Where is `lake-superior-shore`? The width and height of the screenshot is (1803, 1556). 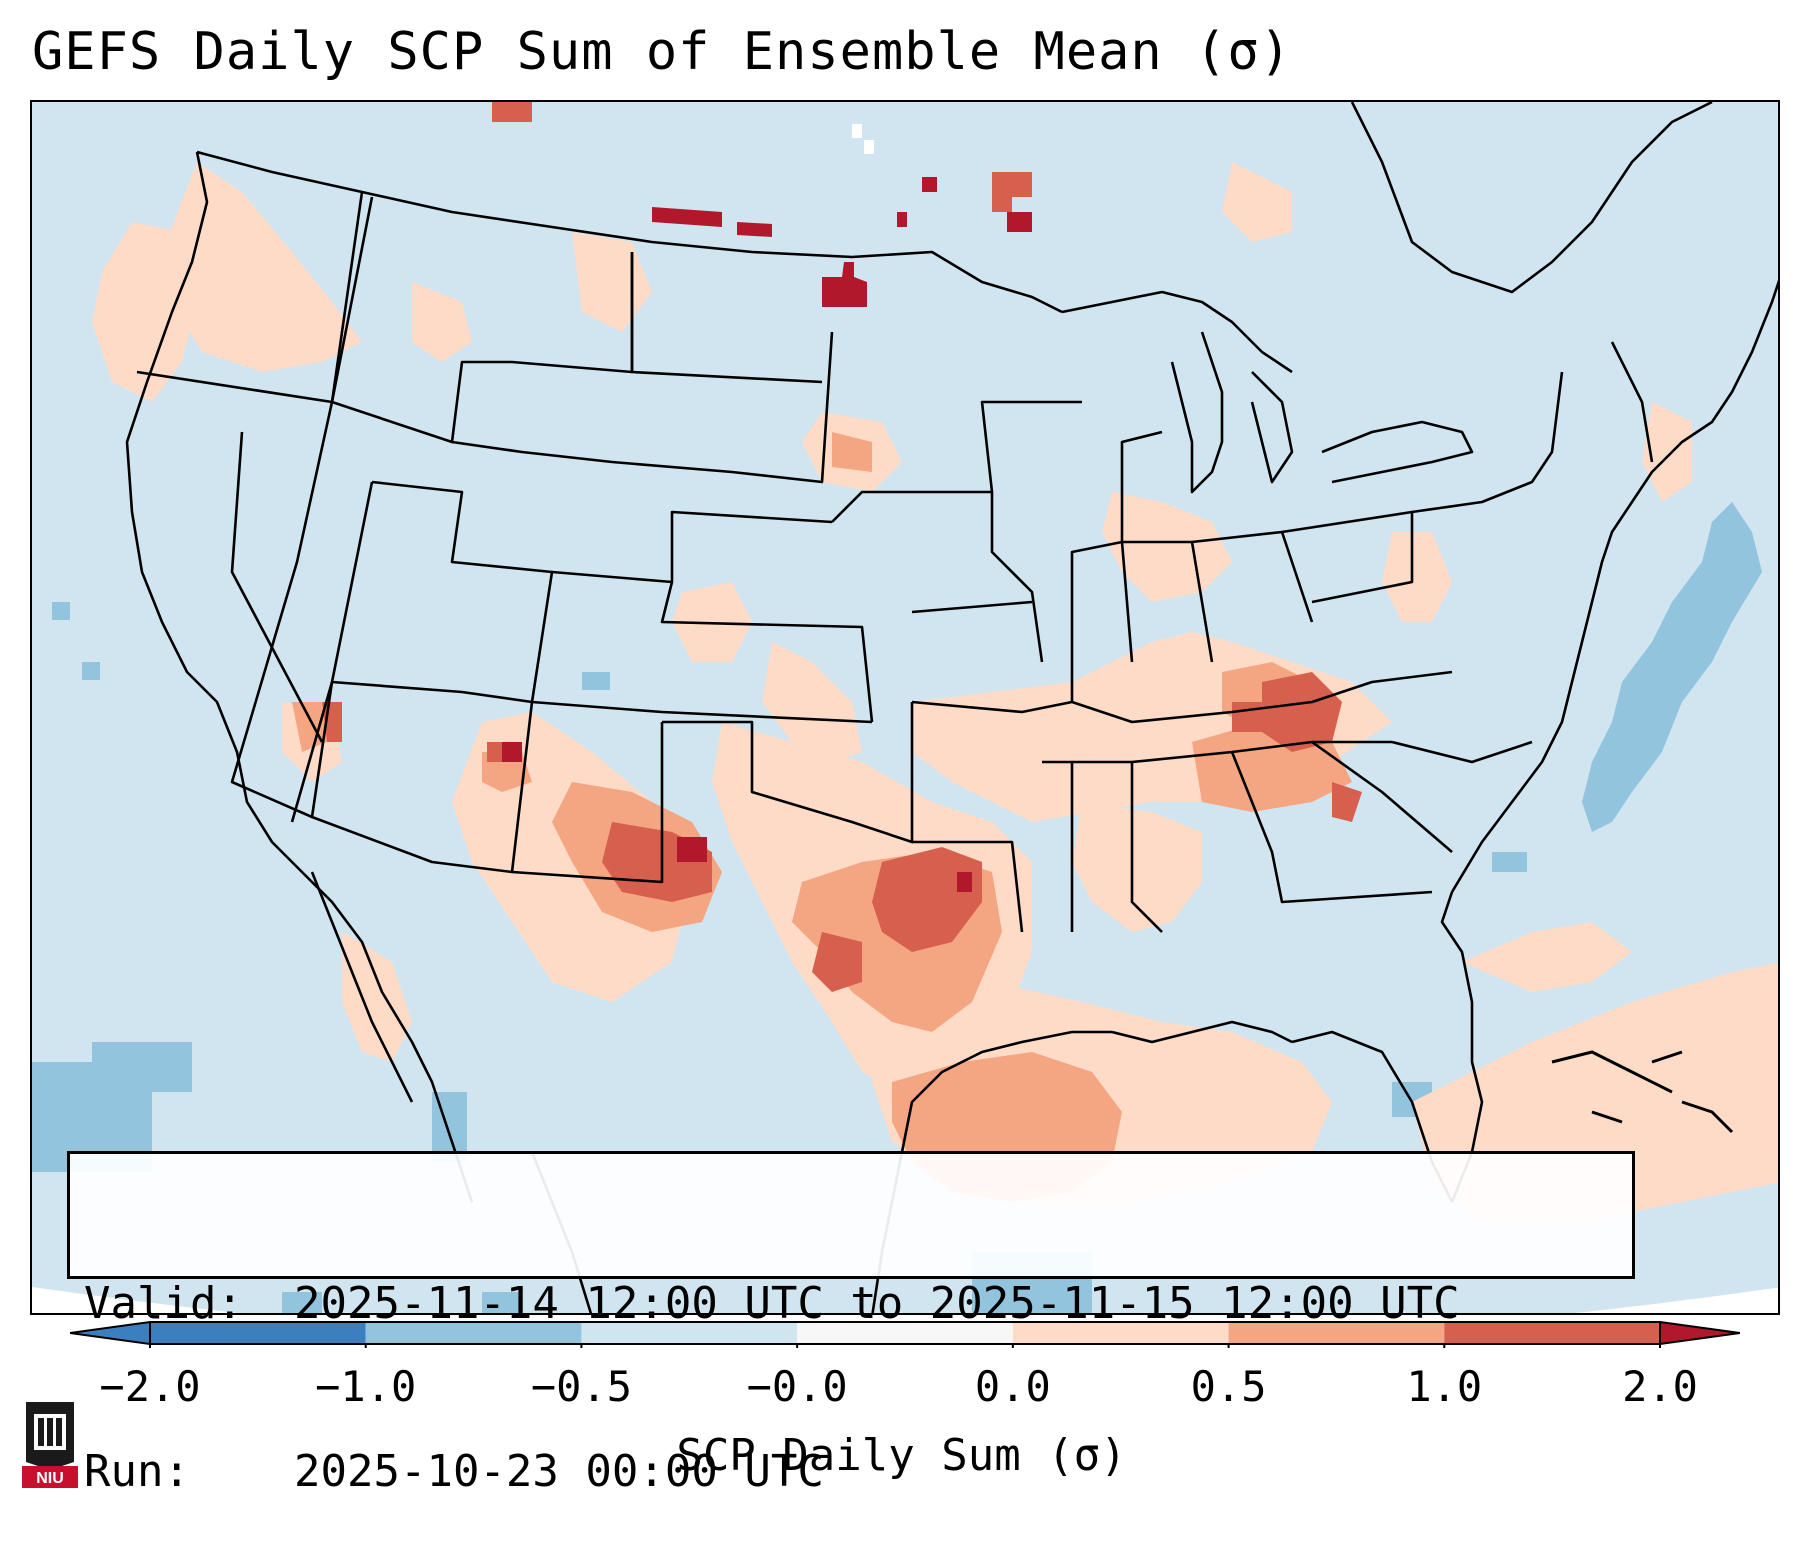
lake-superior-shore is located at coordinates (1177, 332).